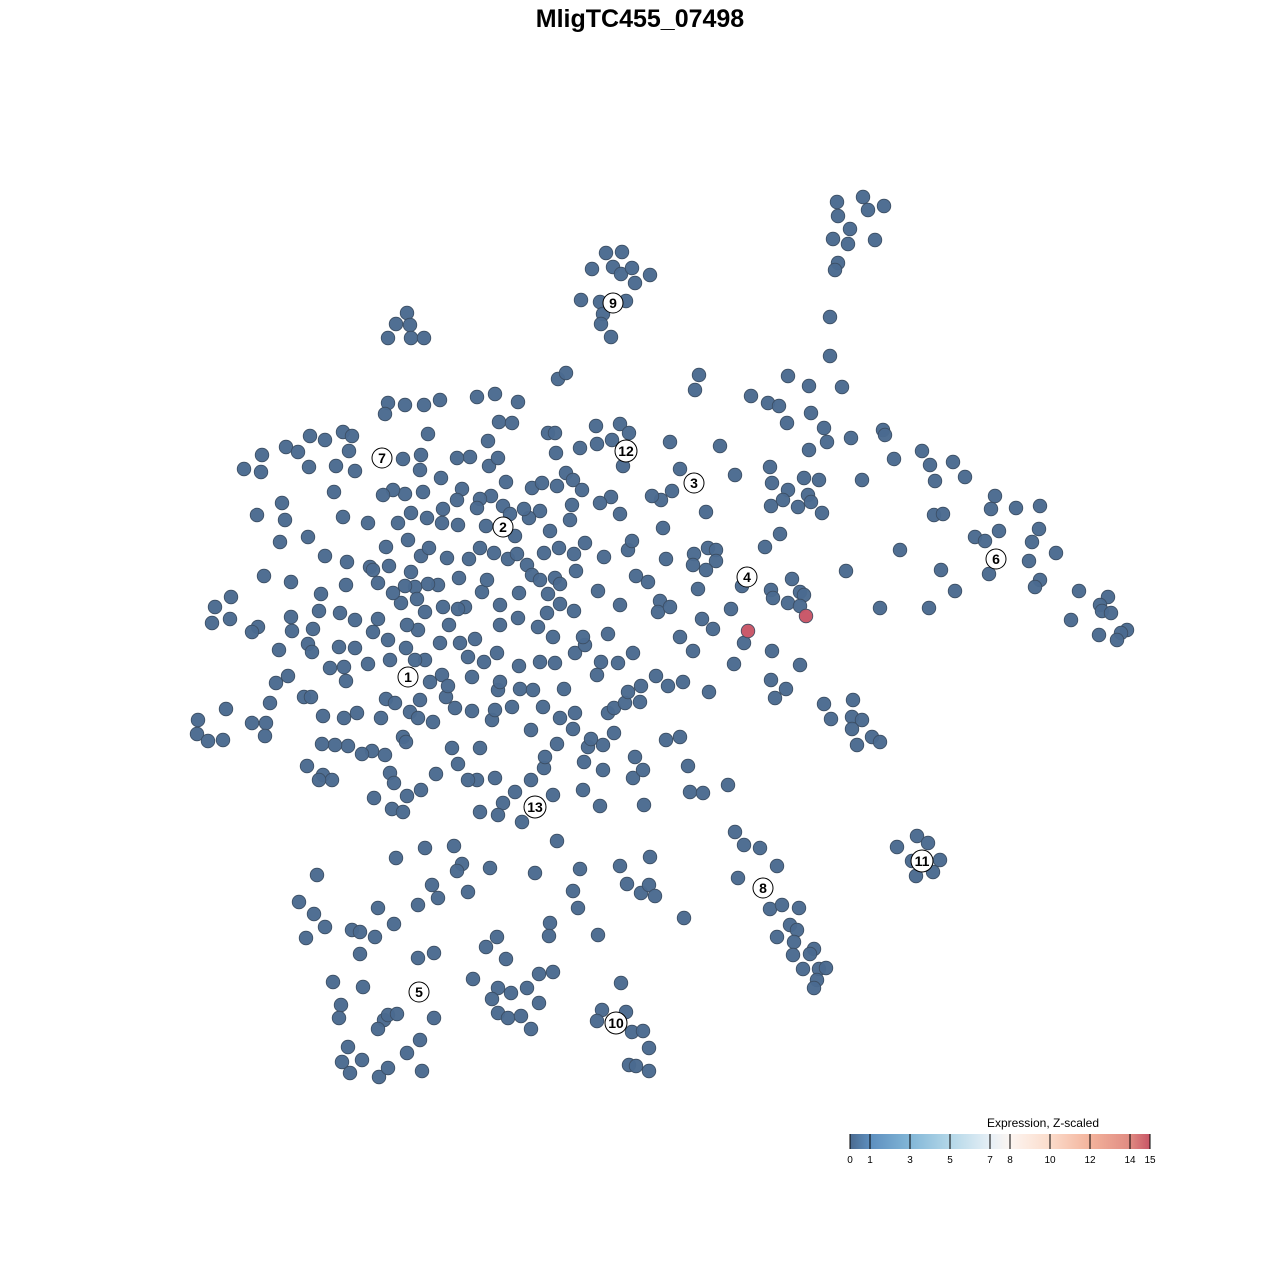 Image resolution: width=1280 pixels, height=1280 pixels. I want to click on cluster-label-2: 2, so click(503, 527).